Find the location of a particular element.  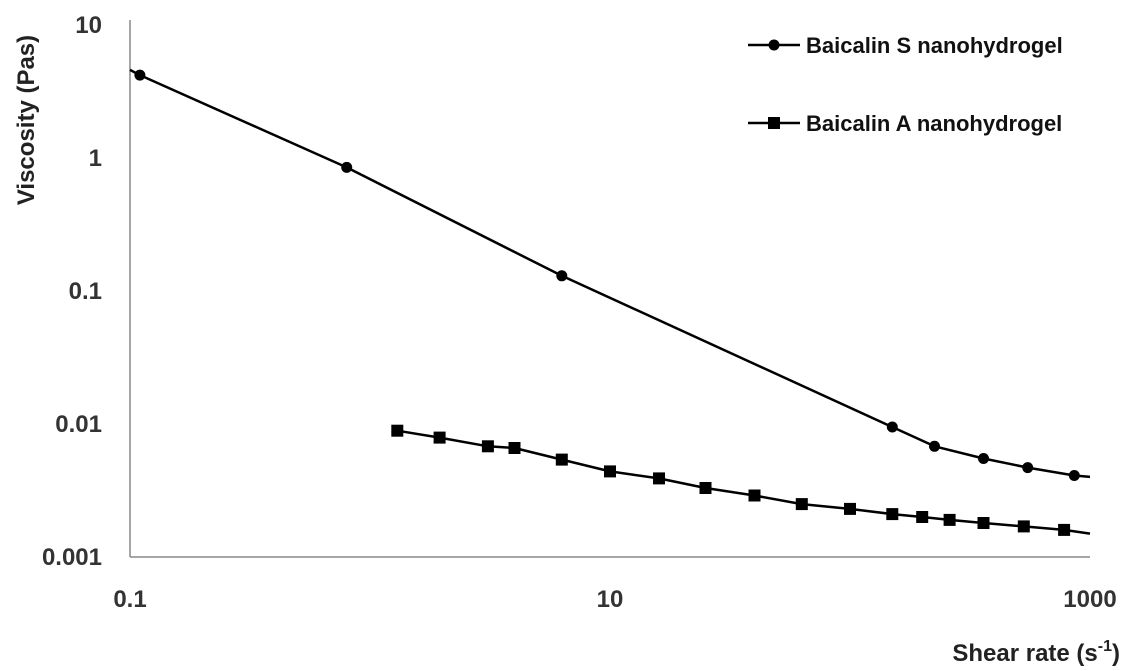

legend-label-s: Baicalin S nanohydrogel is located at coordinates (934, 45).